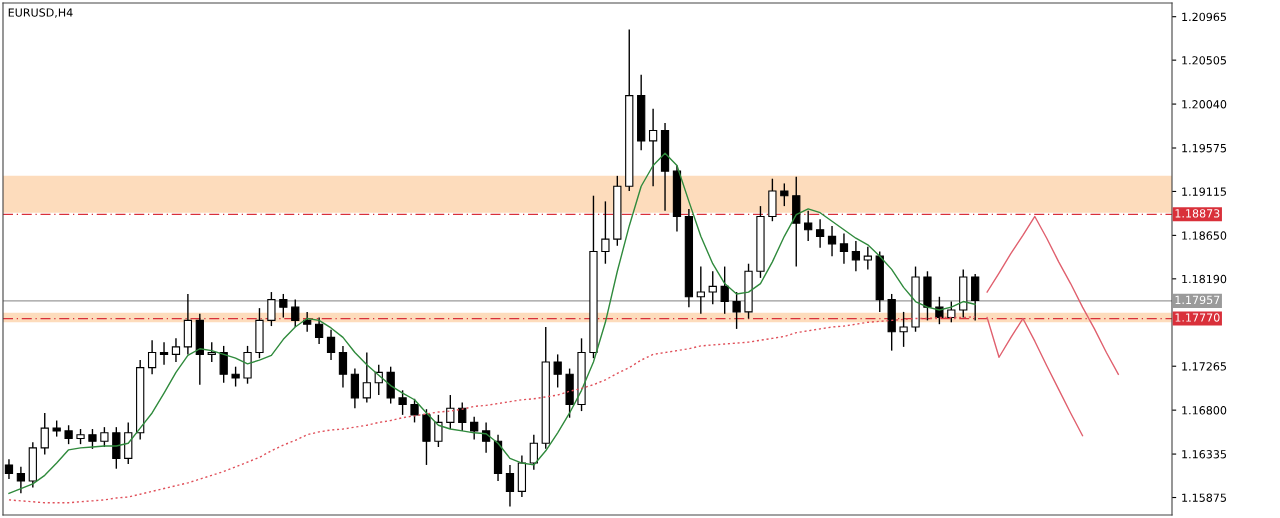 This screenshot has width=1280, height=518. What do you see at coordinates (1204, 17) in the screenshot?
I see `y-tick-label: 1.20965` at bounding box center [1204, 17].